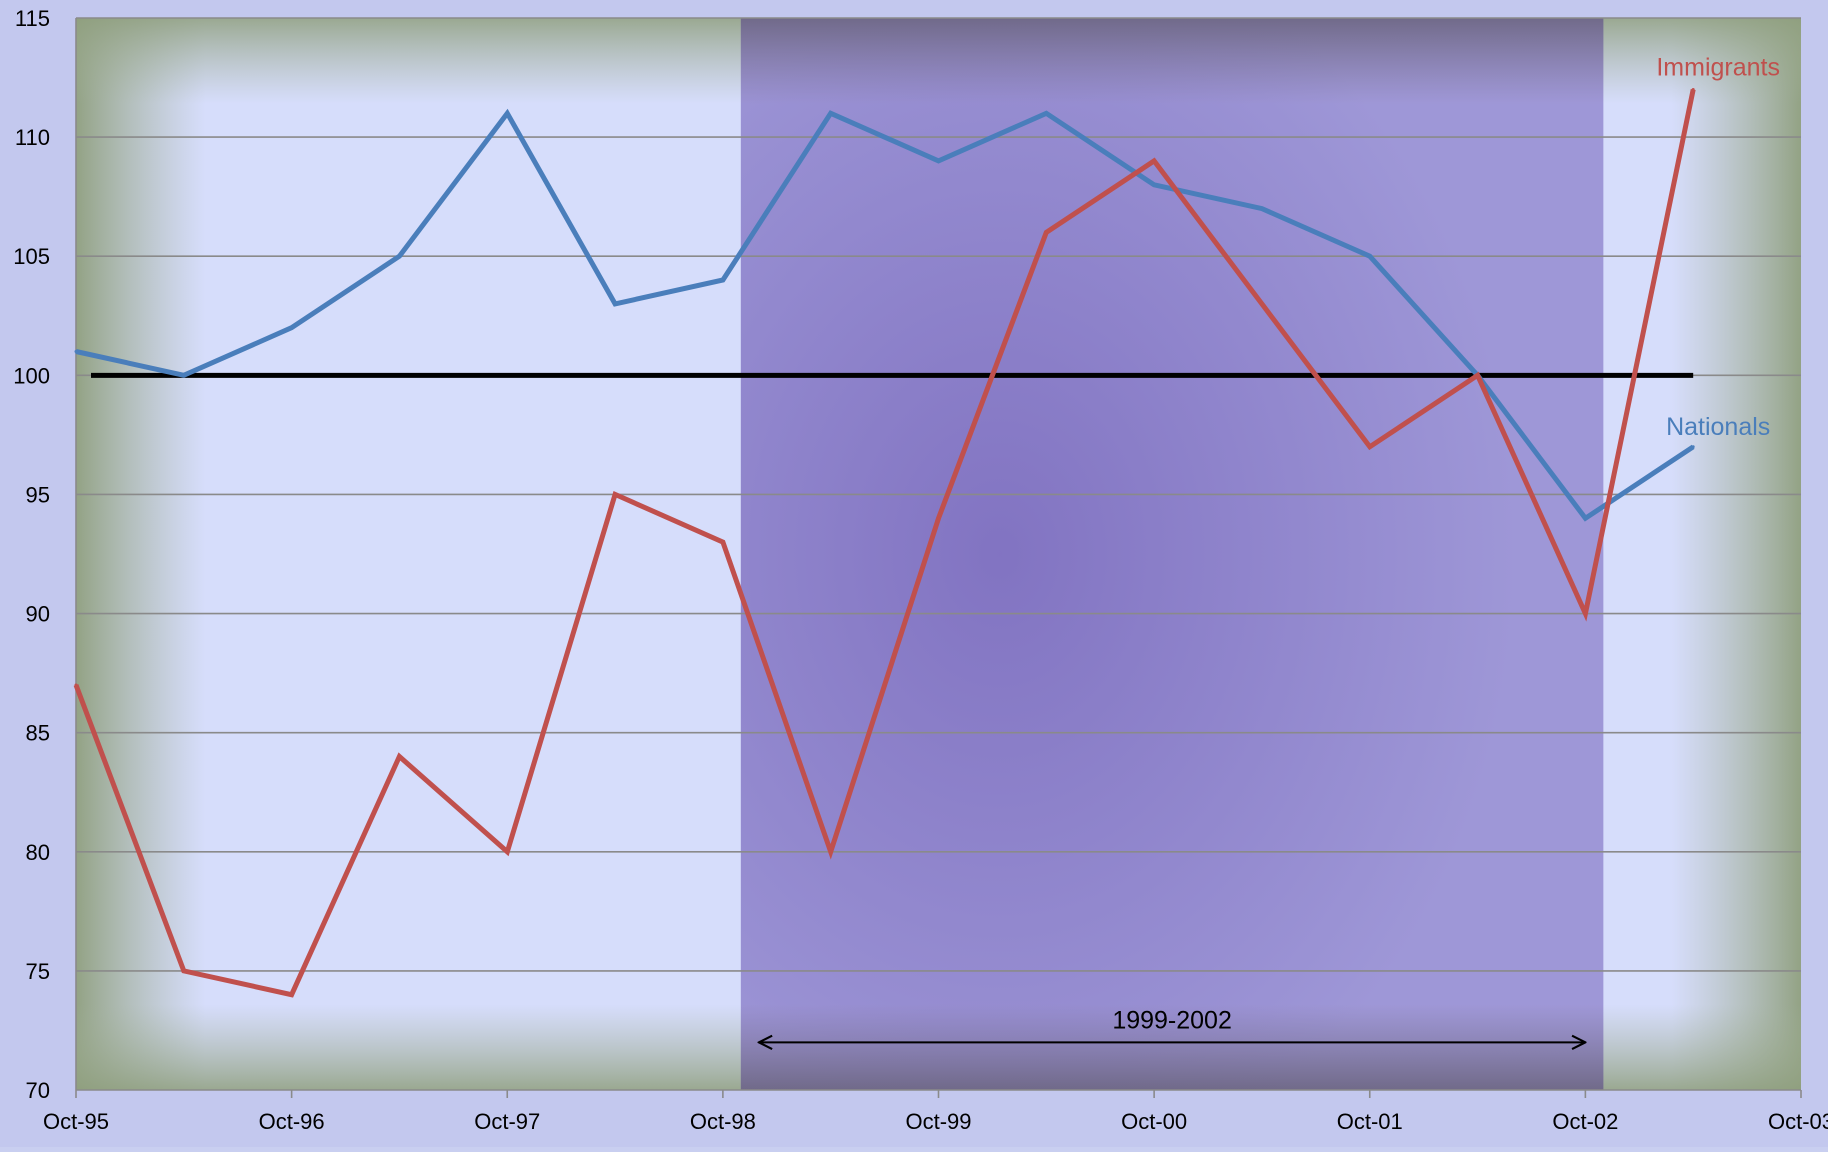 The width and height of the screenshot is (1828, 1152). Describe the element at coordinates (938, 1121) in the screenshot. I see `x-tick-label: Oct-99` at that location.